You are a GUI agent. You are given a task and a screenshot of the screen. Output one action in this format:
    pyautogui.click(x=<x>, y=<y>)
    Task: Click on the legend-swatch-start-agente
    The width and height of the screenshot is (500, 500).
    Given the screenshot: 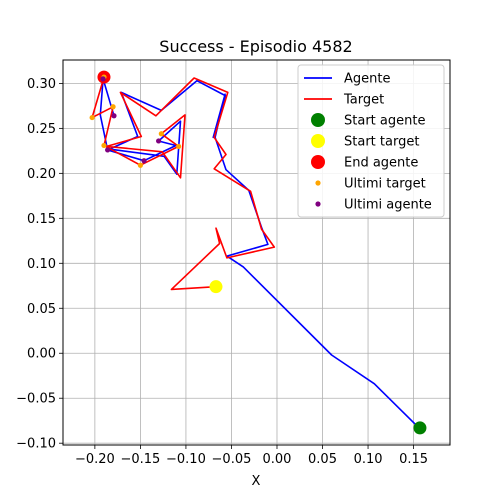 What is the action you would take?
    pyautogui.click(x=318, y=120)
    